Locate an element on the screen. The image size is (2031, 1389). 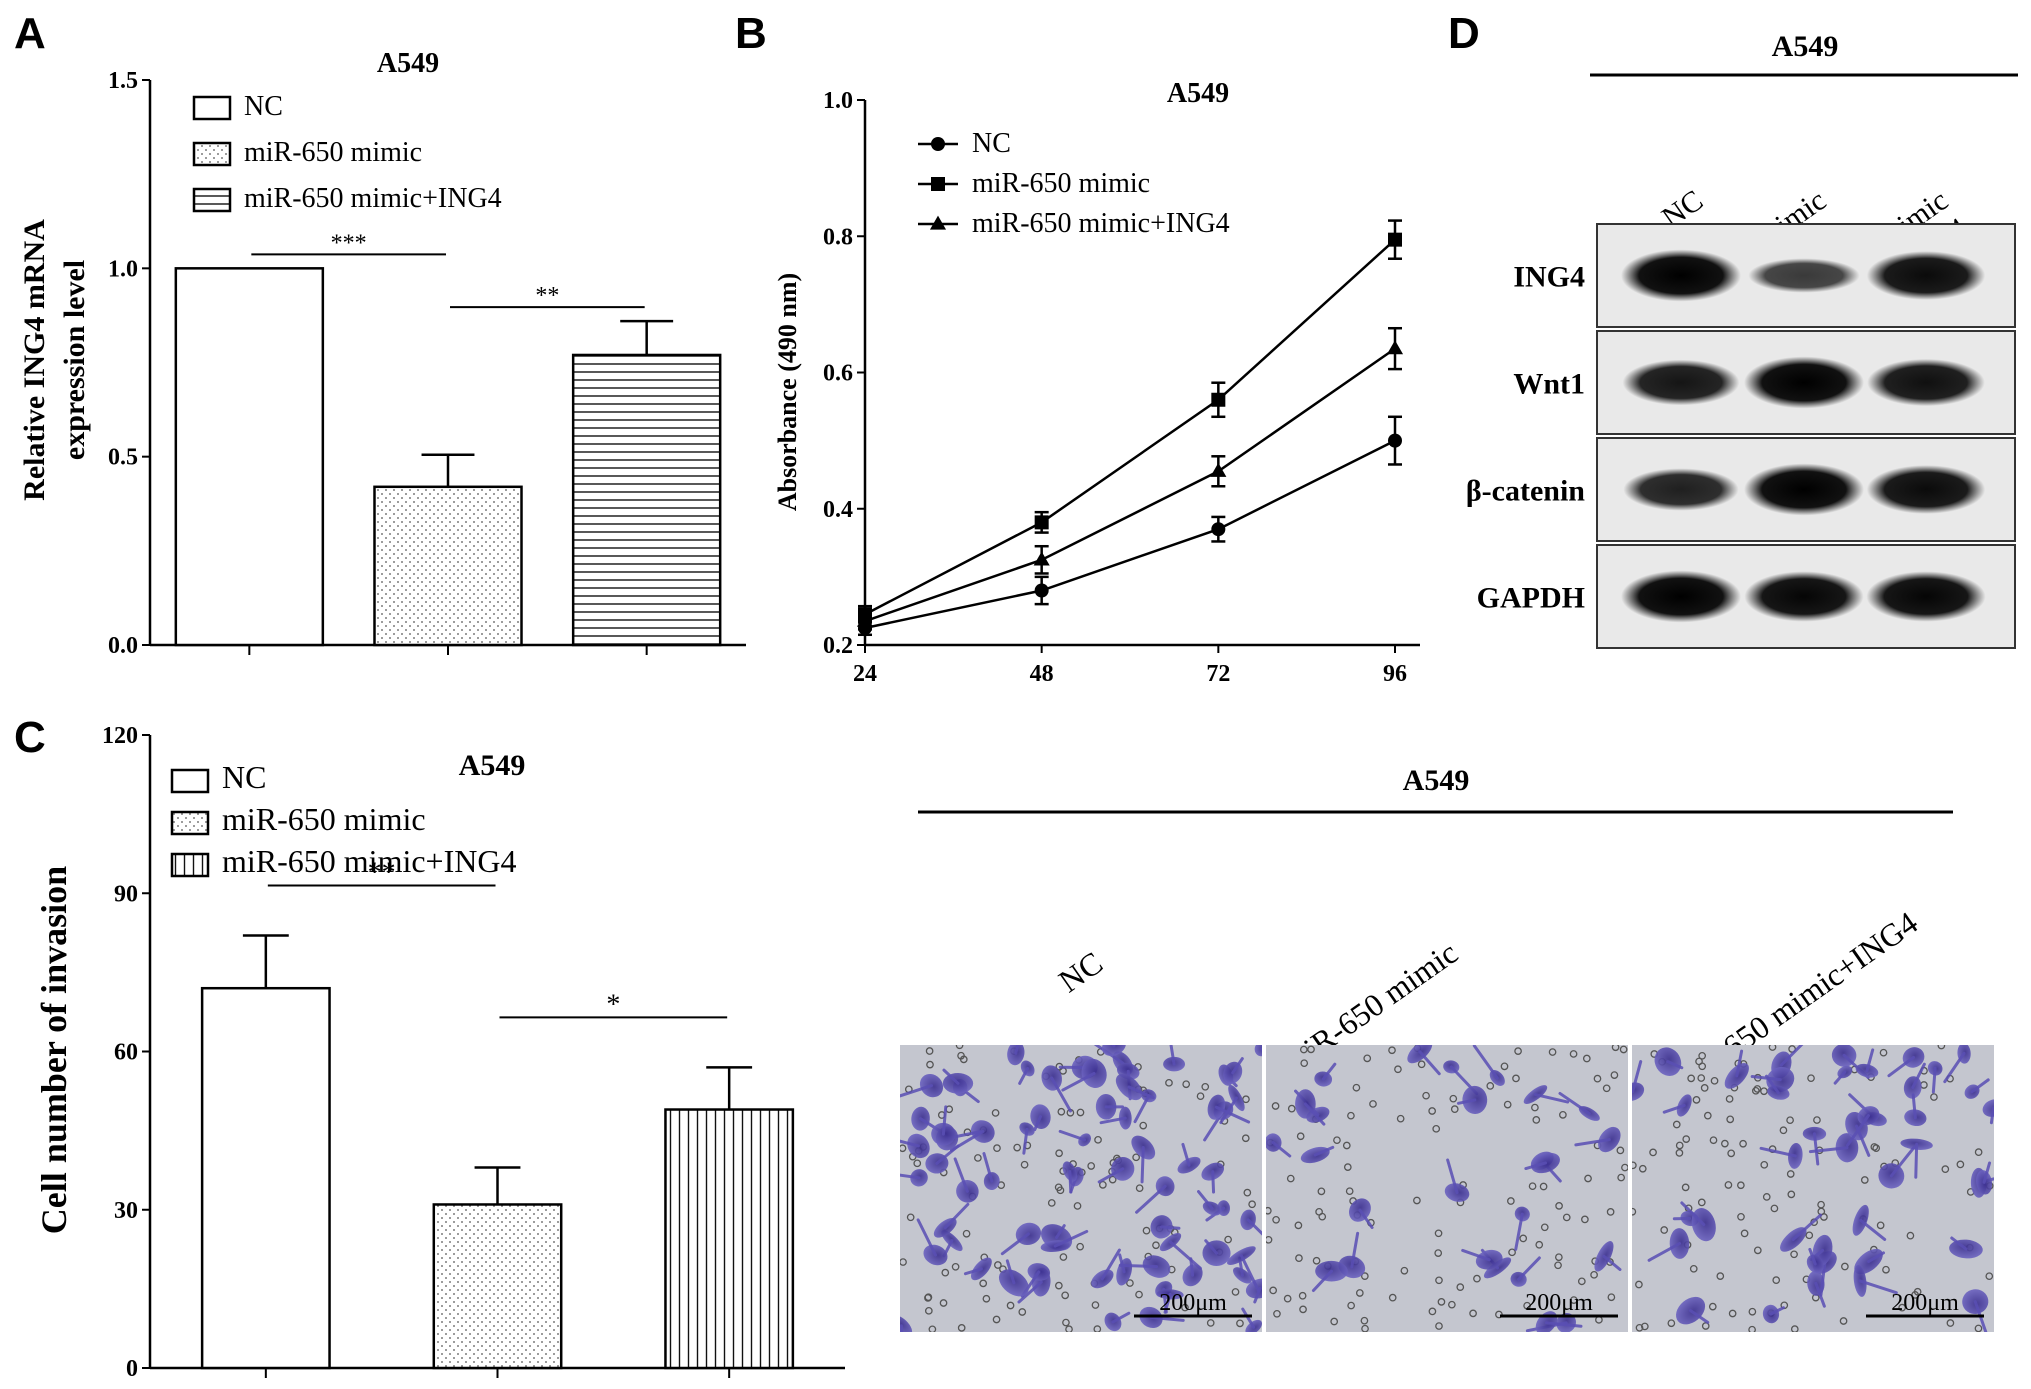
legend-label: miR-650 mimic is located at coordinates (324, 819).